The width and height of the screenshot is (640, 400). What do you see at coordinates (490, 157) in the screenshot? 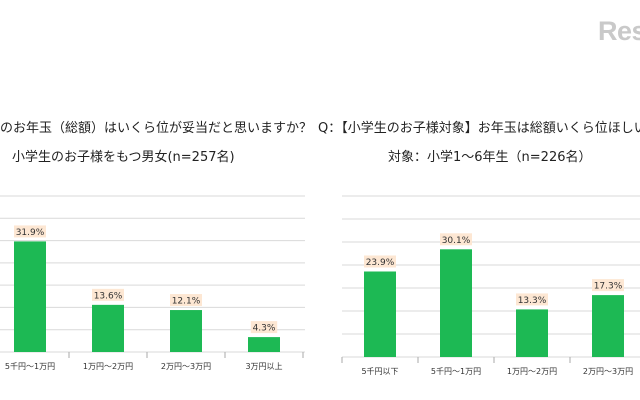
I see `right-chart-subtitle: 対象：小学1～6年生（n=226名）` at bounding box center [490, 157].